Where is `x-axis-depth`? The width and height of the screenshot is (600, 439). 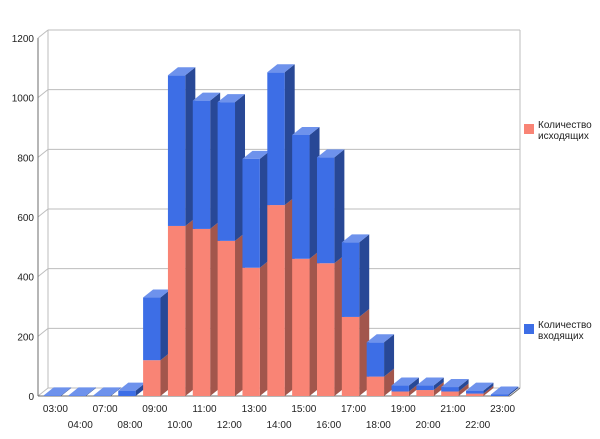
x-axis-depth is located at coordinates (515, 392).